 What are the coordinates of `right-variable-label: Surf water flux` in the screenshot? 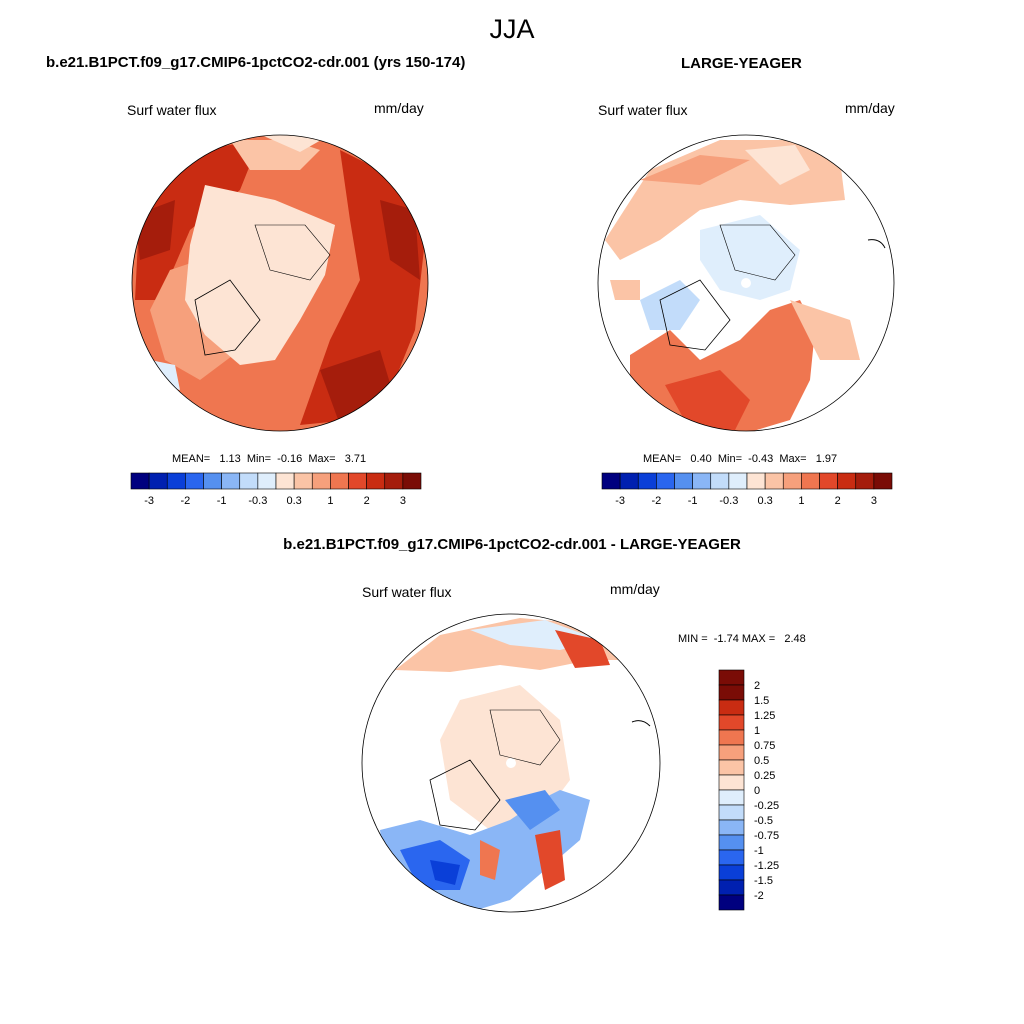 It's located at (643, 110).